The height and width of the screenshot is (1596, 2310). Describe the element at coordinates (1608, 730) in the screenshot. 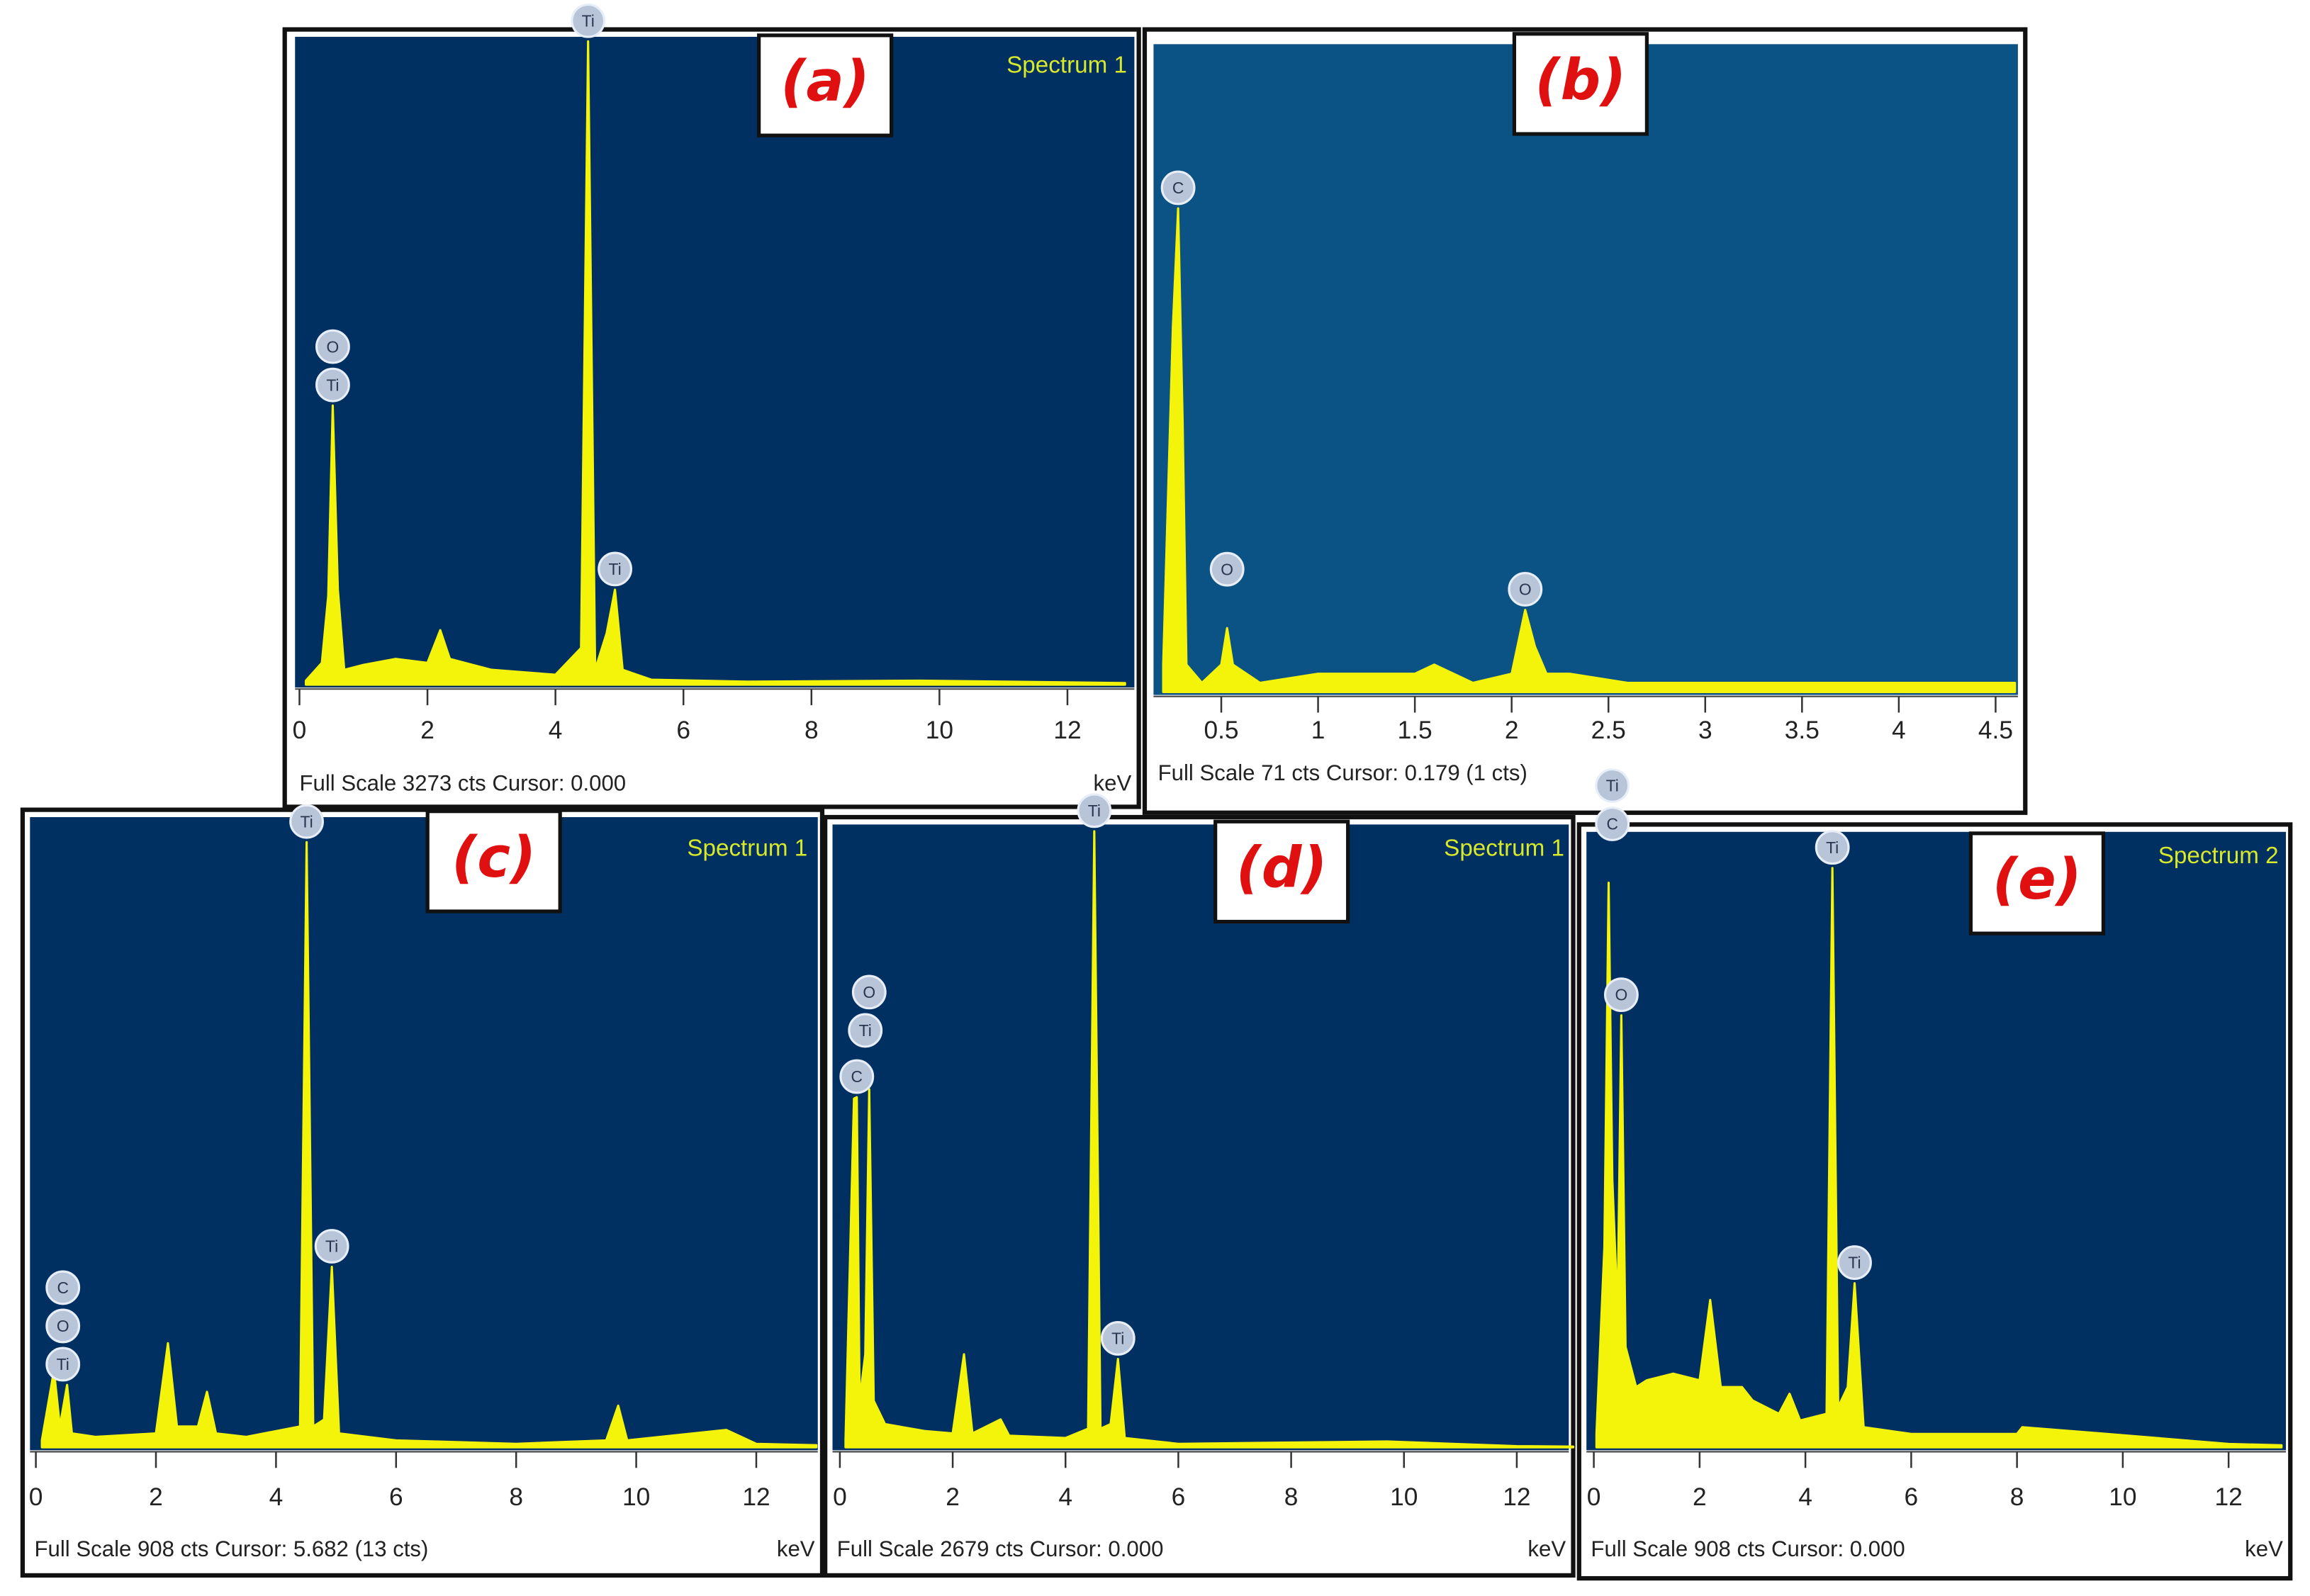

I see `x-tick-label: 2.5` at that location.